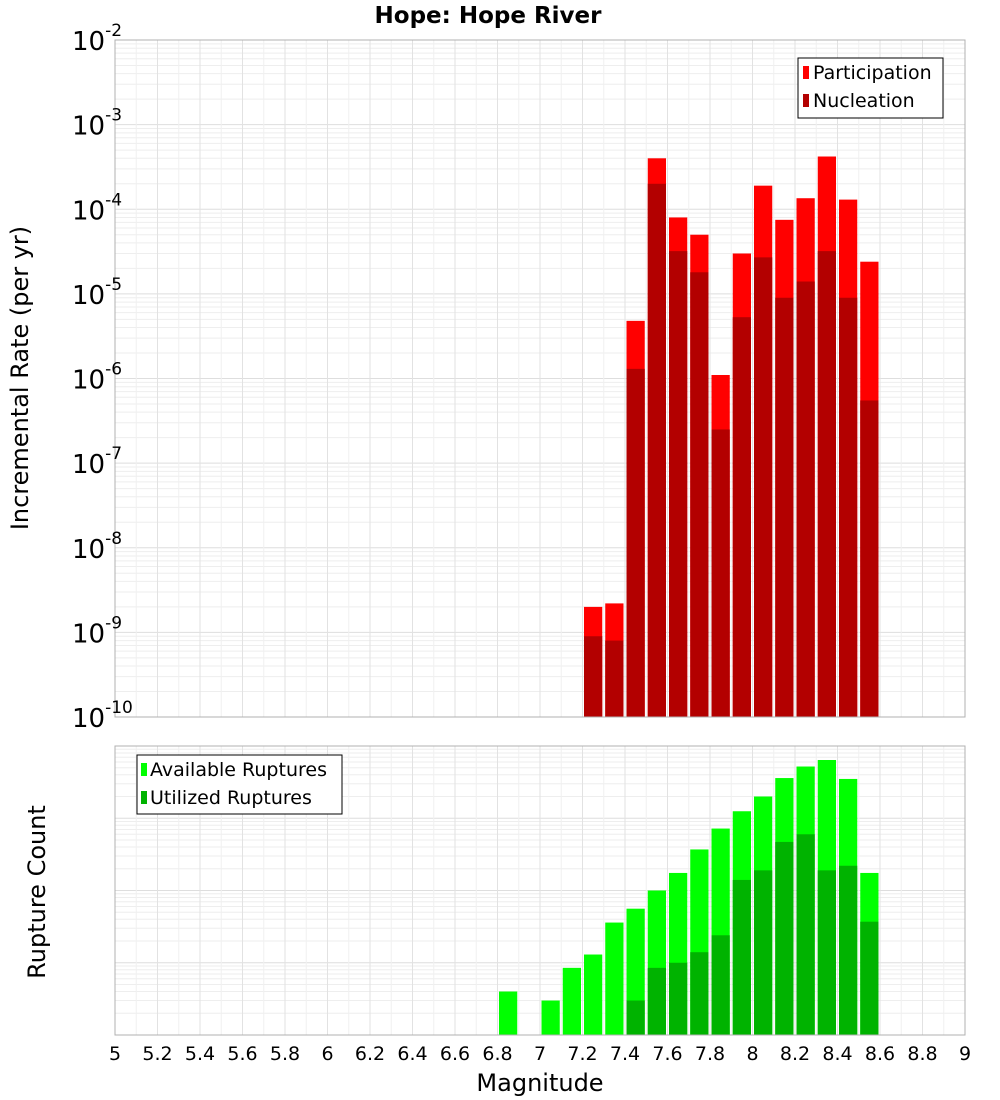 The image size is (1000, 1100). What do you see at coordinates (285, 1054) in the screenshot?
I see `x-tick-label: 5.8` at bounding box center [285, 1054].